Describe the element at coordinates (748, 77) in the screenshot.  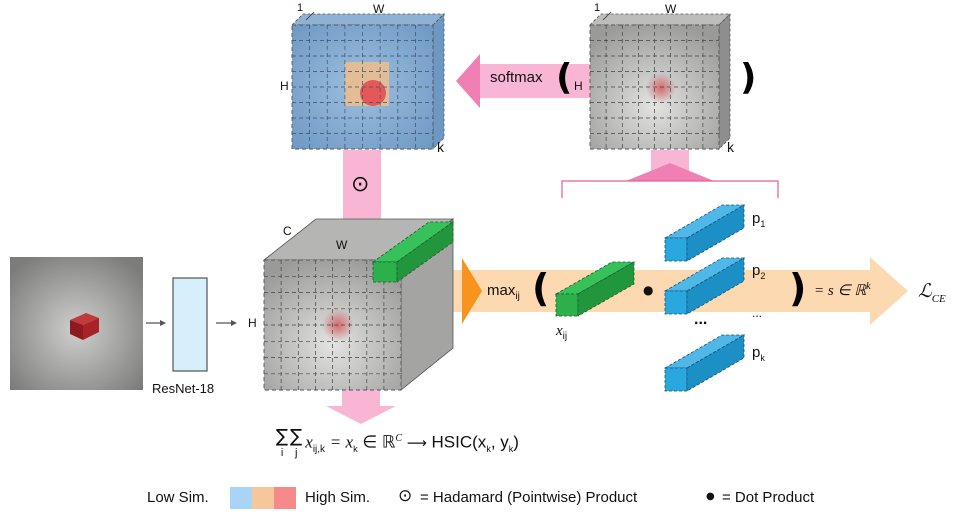
I see `softmax-close-paren: )` at that location.